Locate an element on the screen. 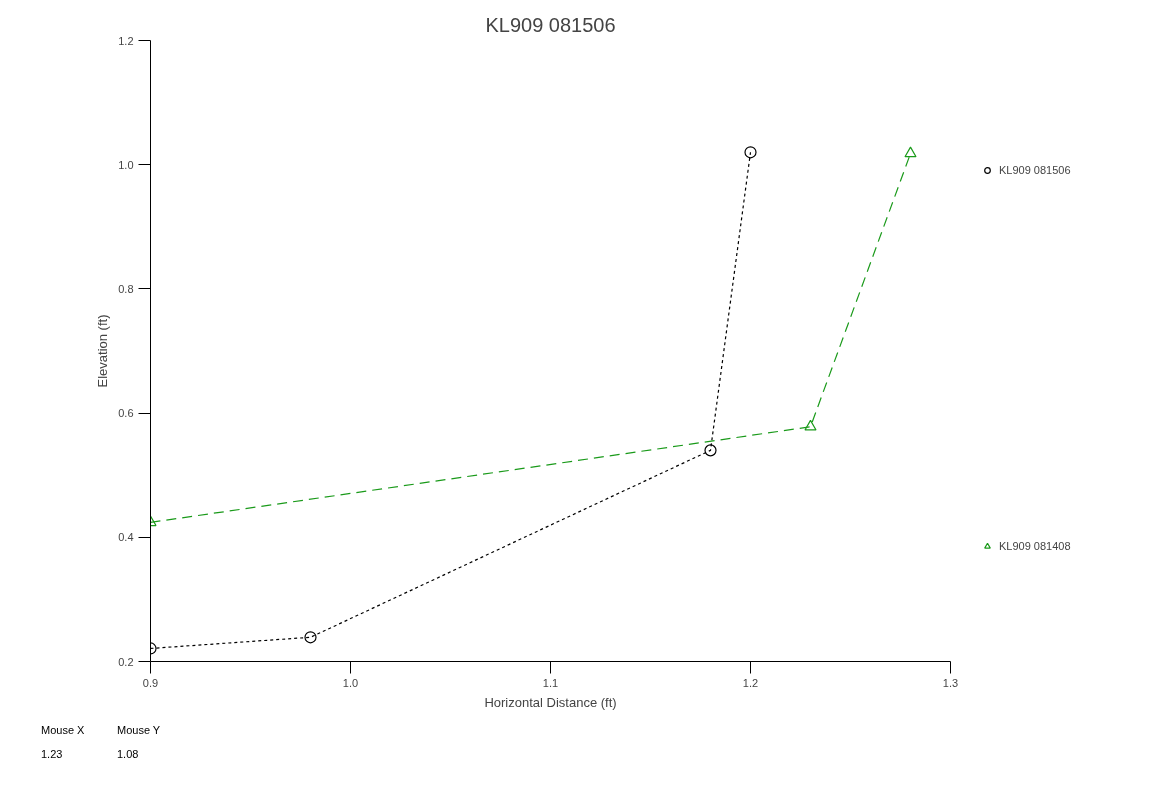  x-tick-label: 1.3 is located at coordinates (950, 682).